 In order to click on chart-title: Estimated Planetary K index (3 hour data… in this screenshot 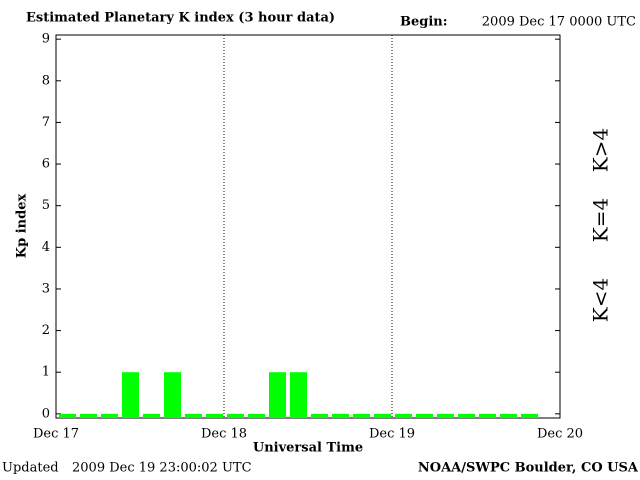, I will do `click(180, 18)`.